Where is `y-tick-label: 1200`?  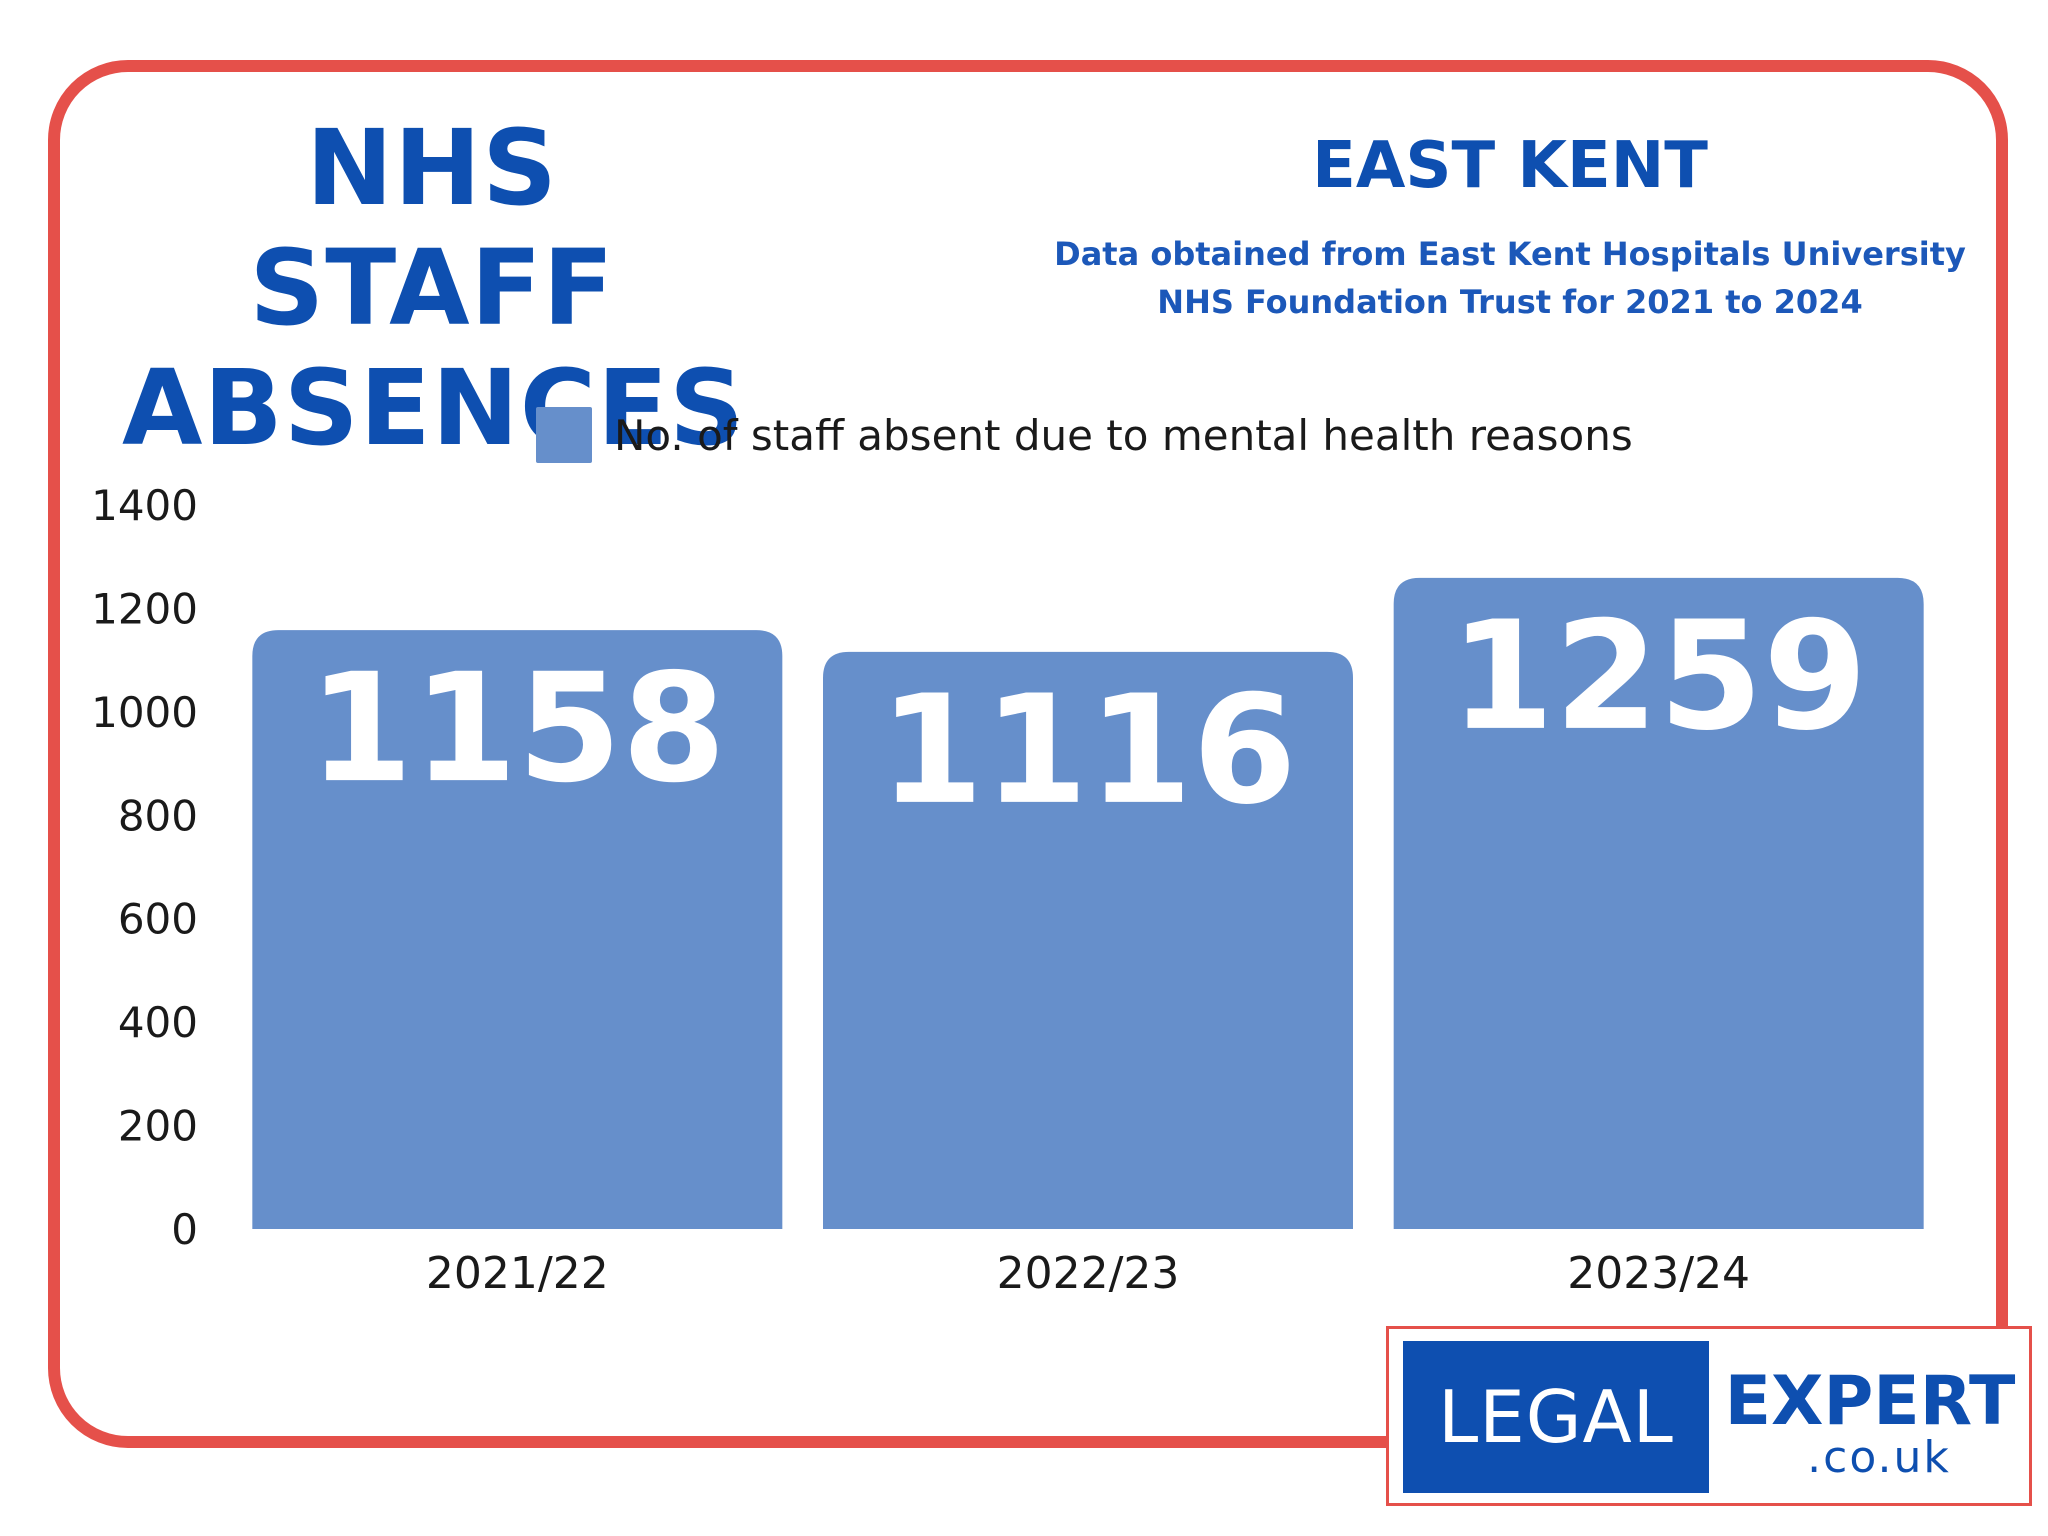
y-tick-label: 1200 is located at coordinates (144, 608).